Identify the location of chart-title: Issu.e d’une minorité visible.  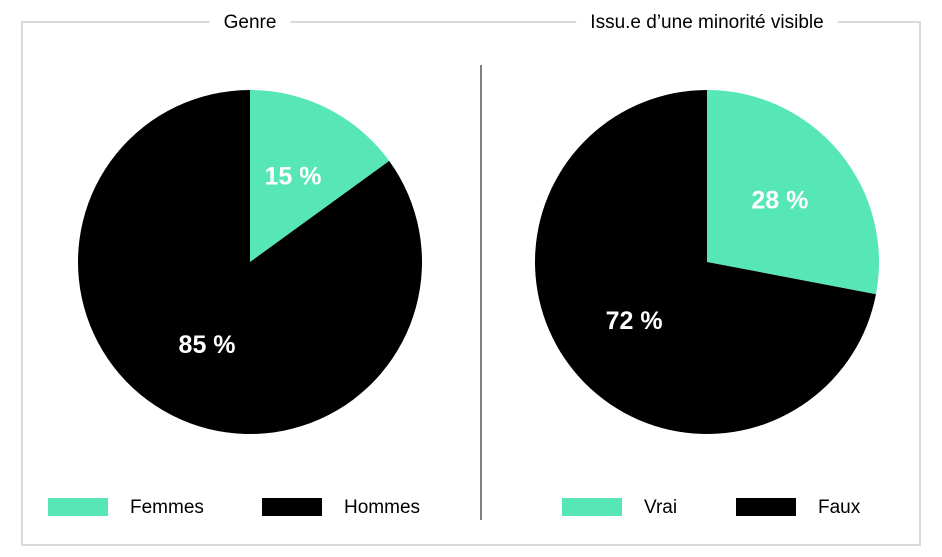
(706, 22).